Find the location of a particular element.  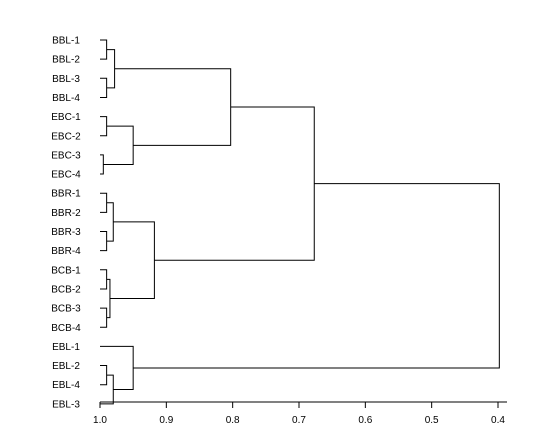

merge-link-n5 is located at coordinates (102, 164).